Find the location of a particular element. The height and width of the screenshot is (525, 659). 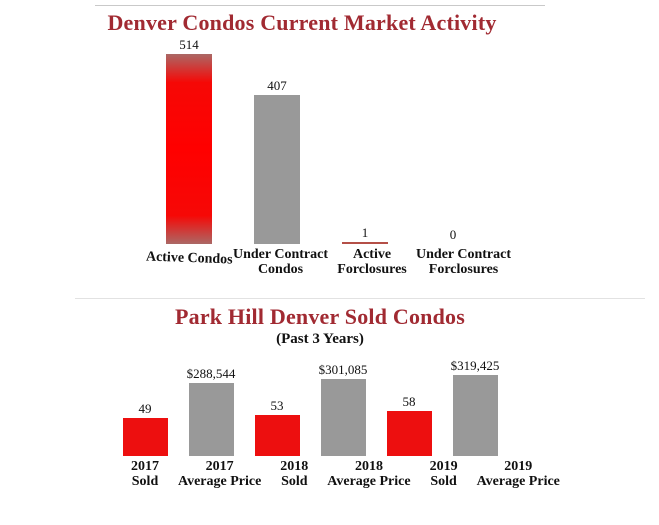

chart2-subtitle: (Past 3 Years) is located at coordinates (320, 339).